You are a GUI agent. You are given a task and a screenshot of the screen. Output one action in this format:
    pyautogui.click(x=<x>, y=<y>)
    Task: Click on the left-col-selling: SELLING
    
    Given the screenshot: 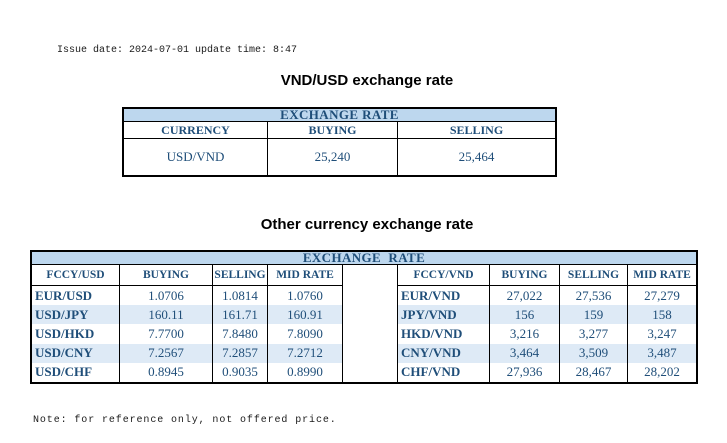 What is the action you would take?
    pyautogui.click(x=240, y=275)
    